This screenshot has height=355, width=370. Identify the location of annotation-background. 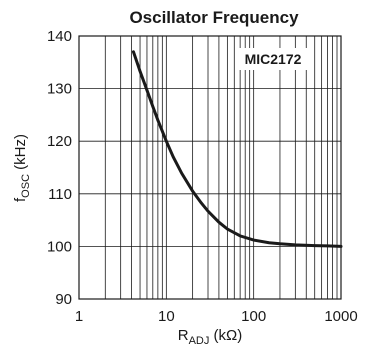
(273, 59).